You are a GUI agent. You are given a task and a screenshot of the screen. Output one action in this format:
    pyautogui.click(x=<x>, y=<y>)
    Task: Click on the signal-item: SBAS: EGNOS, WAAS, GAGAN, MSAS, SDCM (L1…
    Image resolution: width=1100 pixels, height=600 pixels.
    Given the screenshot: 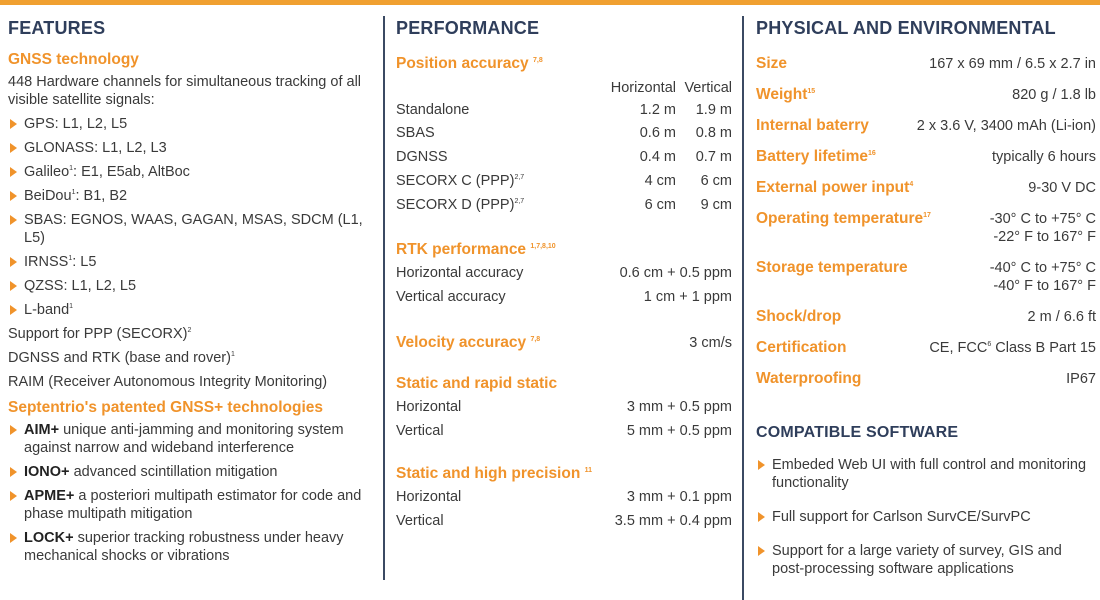 What is the action you would take?
    pyautogui.click(x=191, y=229)
    